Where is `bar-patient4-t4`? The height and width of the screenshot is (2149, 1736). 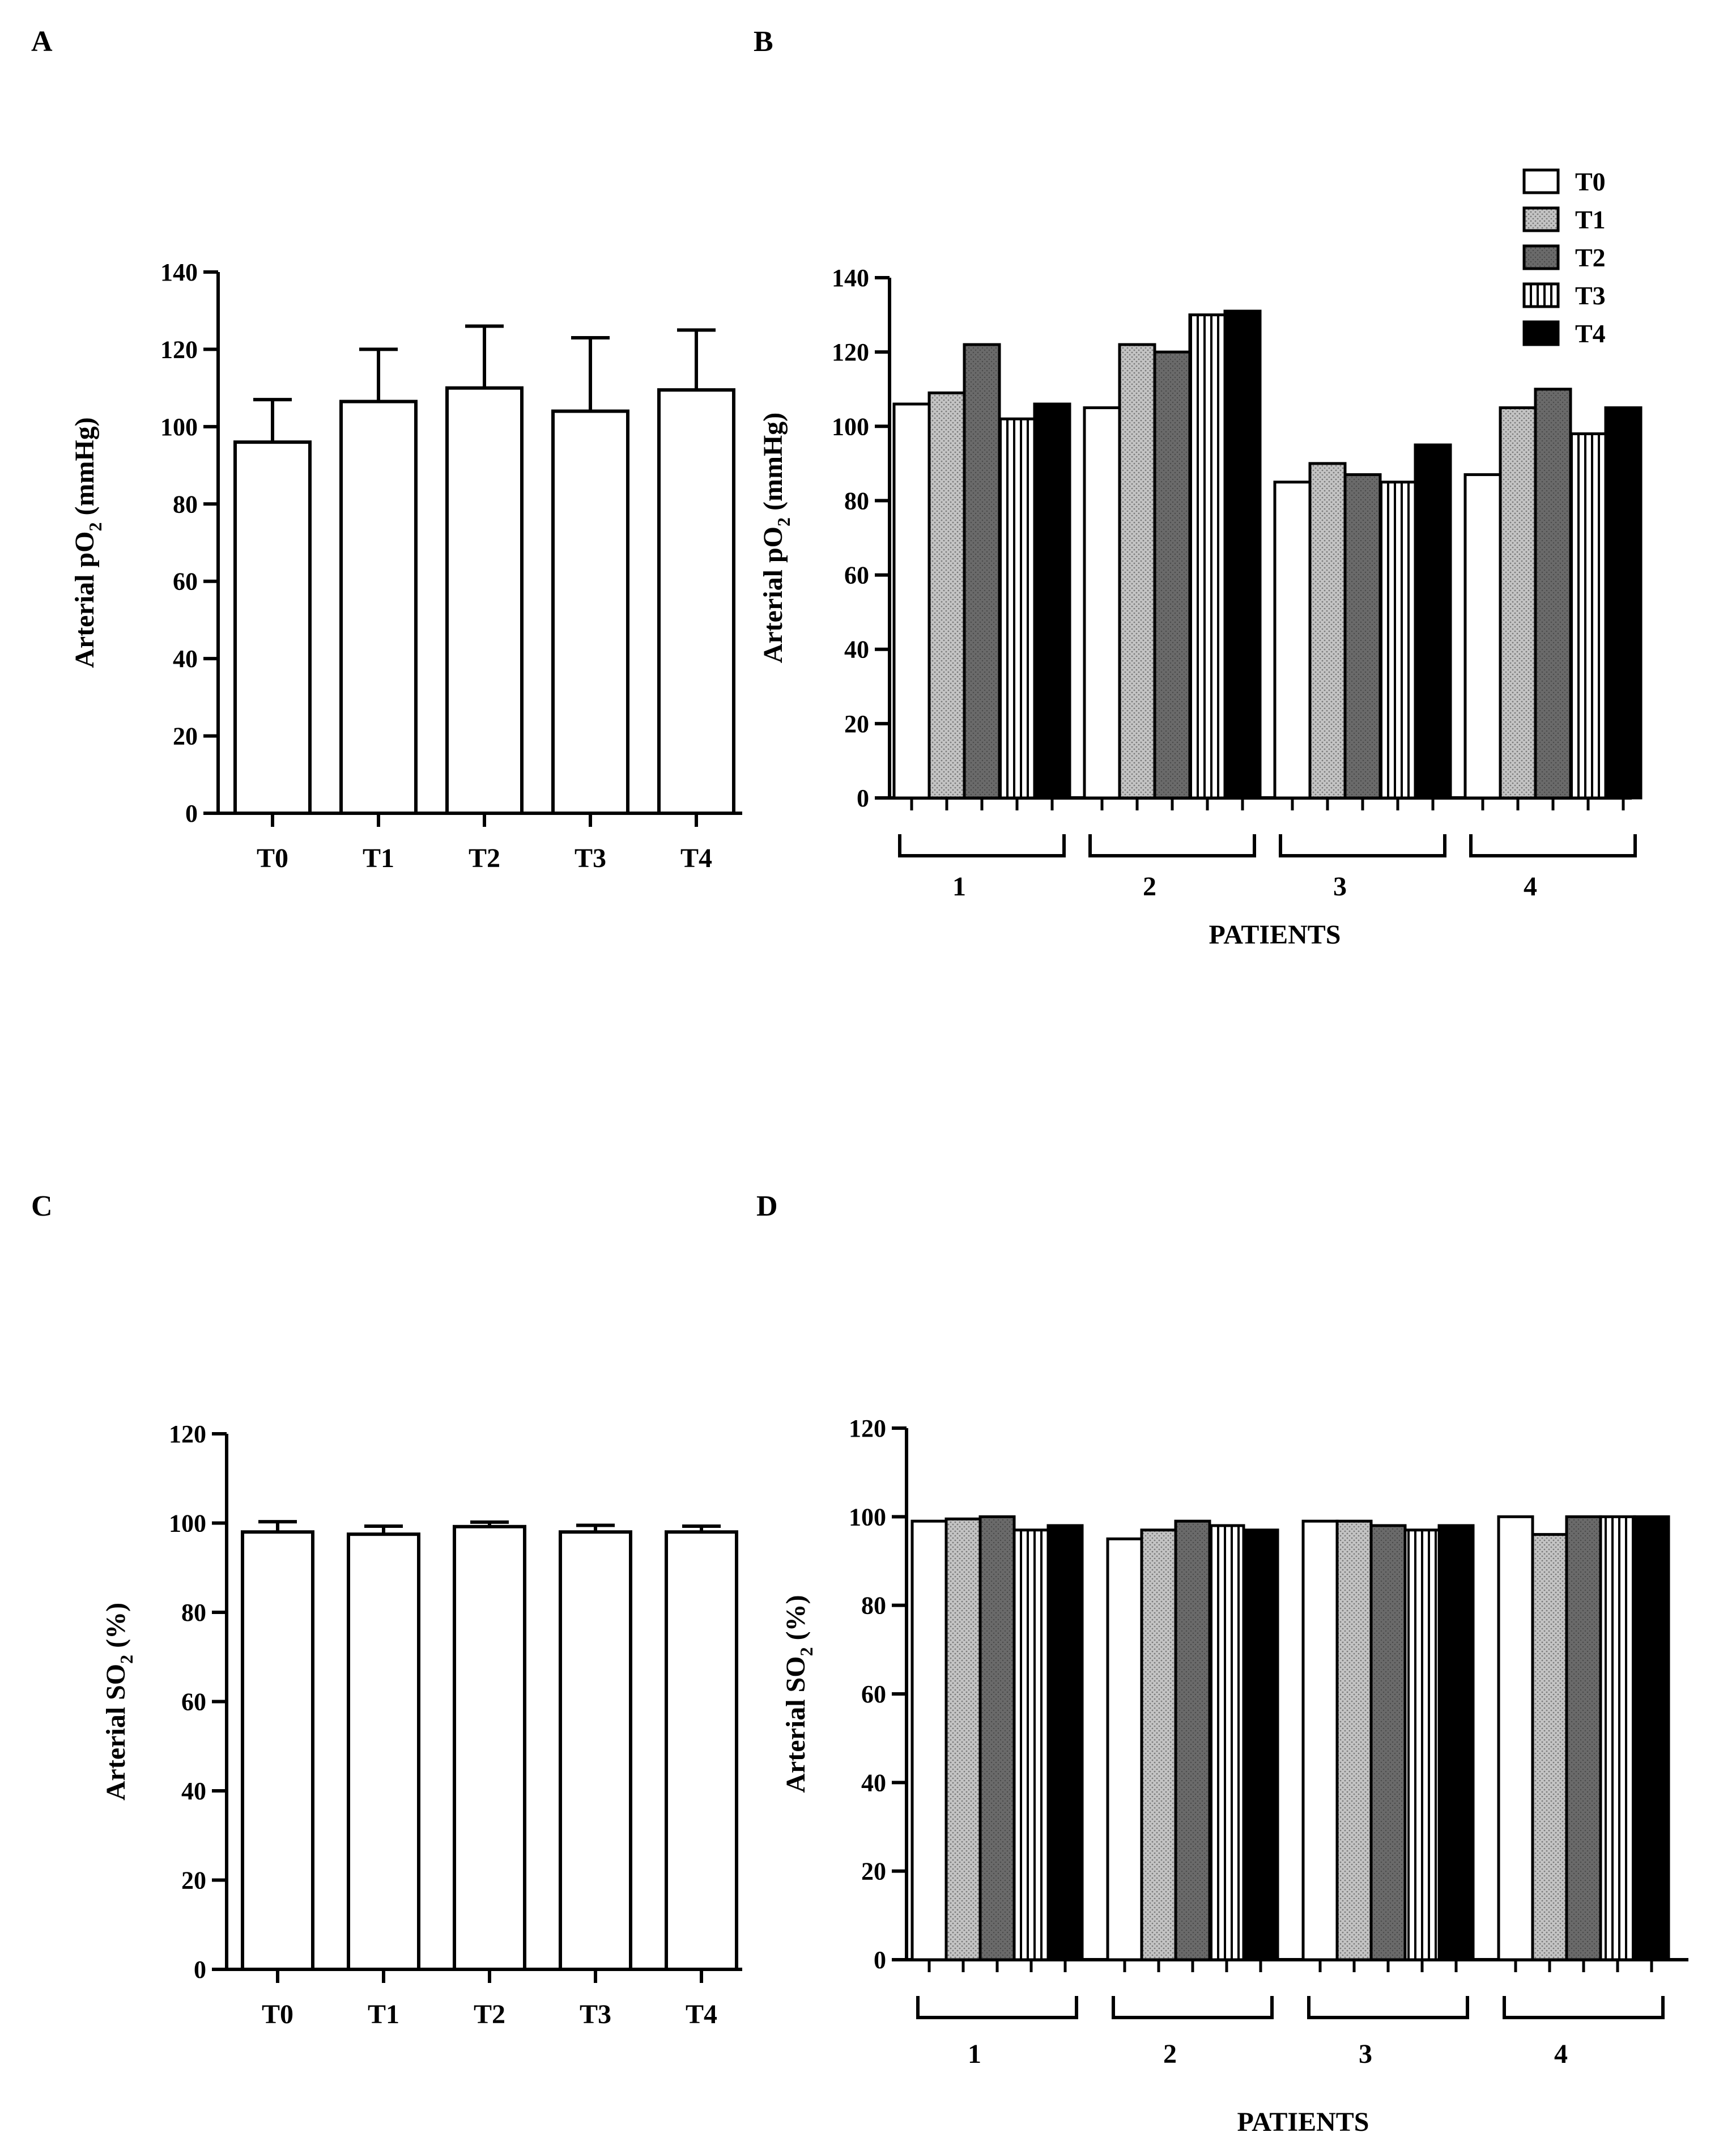 bar-patient4-t4 is located at coordinates (1652, 1738).